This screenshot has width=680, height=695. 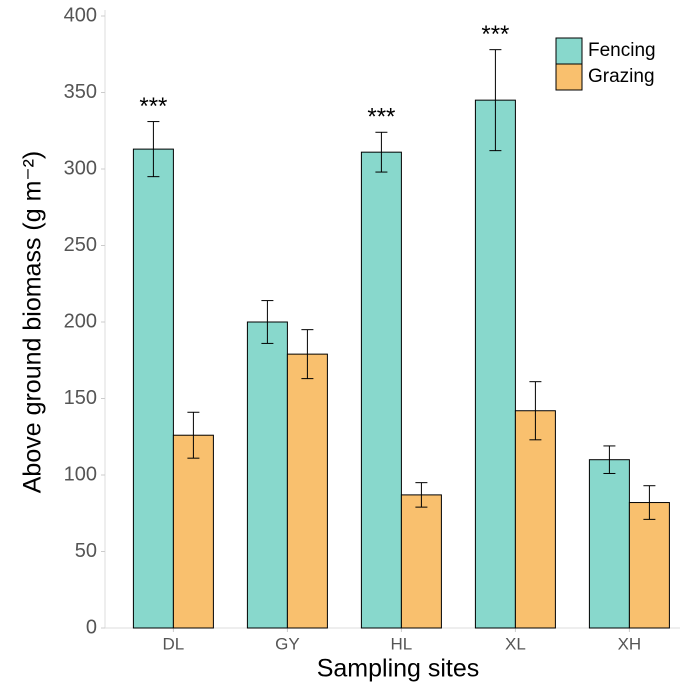 I want to click on x-tick-label: DL, so click(x=174, y=643).